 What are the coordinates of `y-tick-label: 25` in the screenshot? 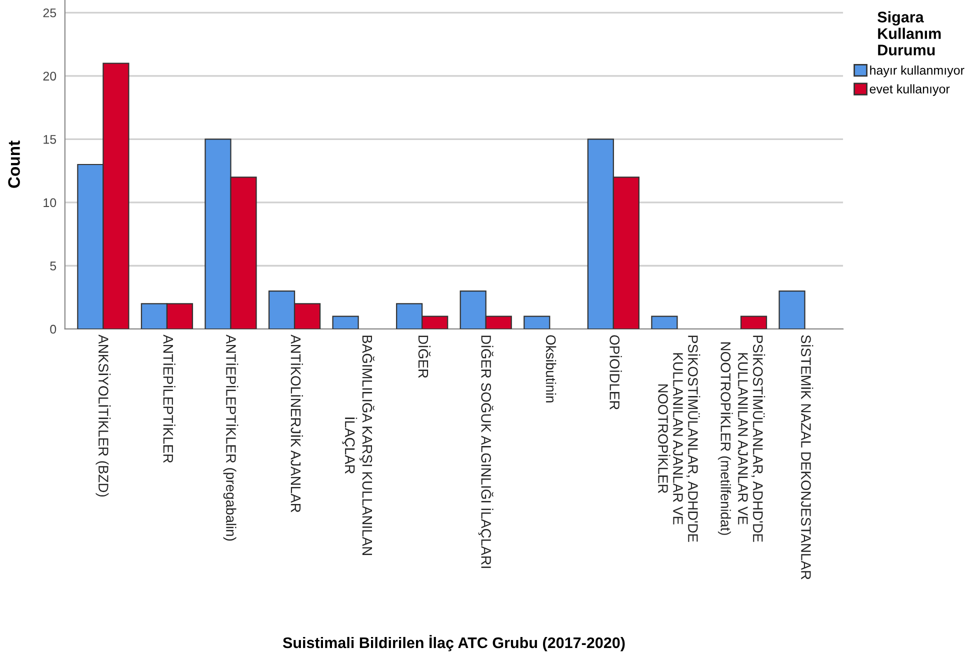 It's located at (49, 13).